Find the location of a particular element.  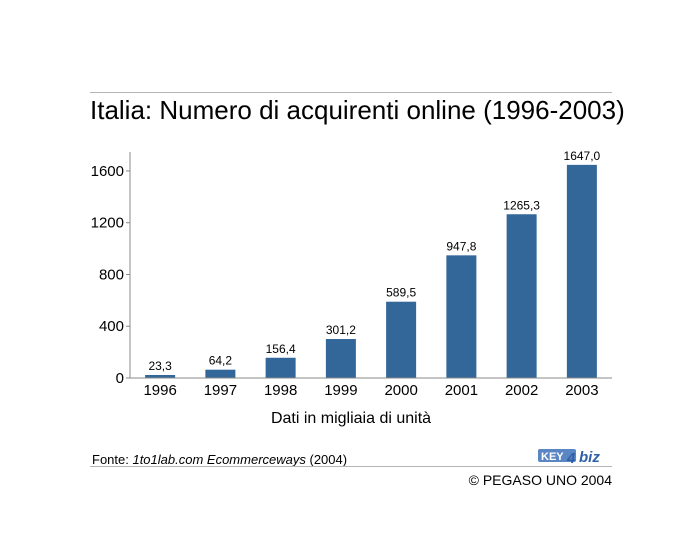

data-label-2000: 589,5 is located at coordinates (401, 293).